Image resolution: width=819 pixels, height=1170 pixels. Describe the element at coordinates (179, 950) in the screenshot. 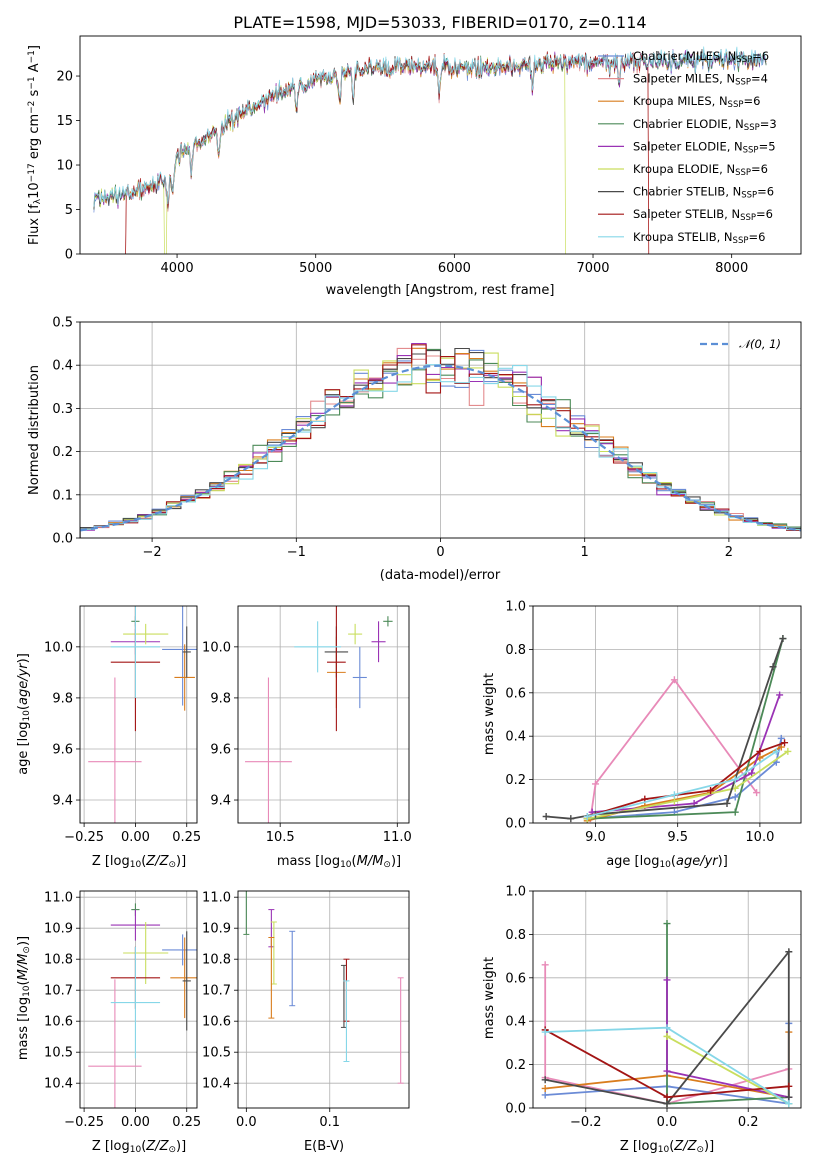

I see `errorbar-chabrier-miles` at that location.